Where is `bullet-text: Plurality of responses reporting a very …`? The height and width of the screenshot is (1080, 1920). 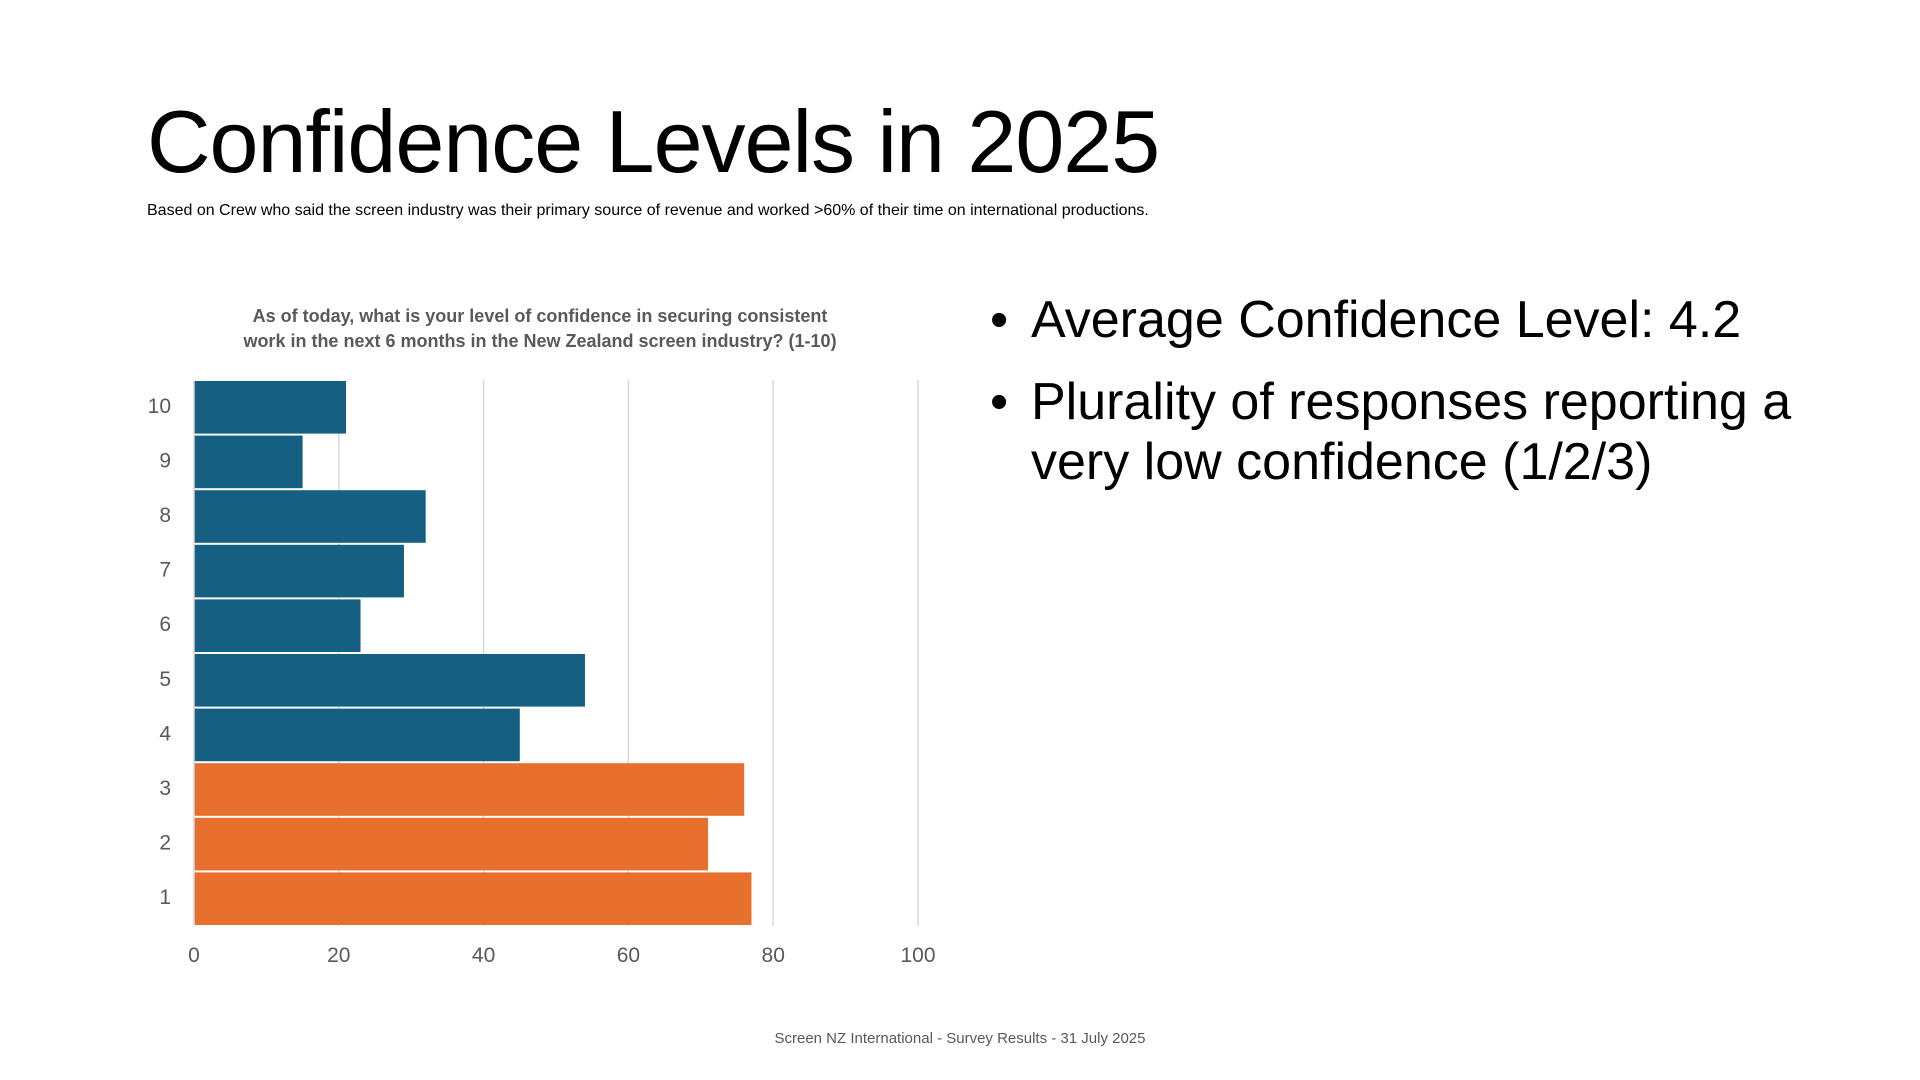
bullet-text: Plurality of responses reporting a very … is located at coordinates (1411, 432).